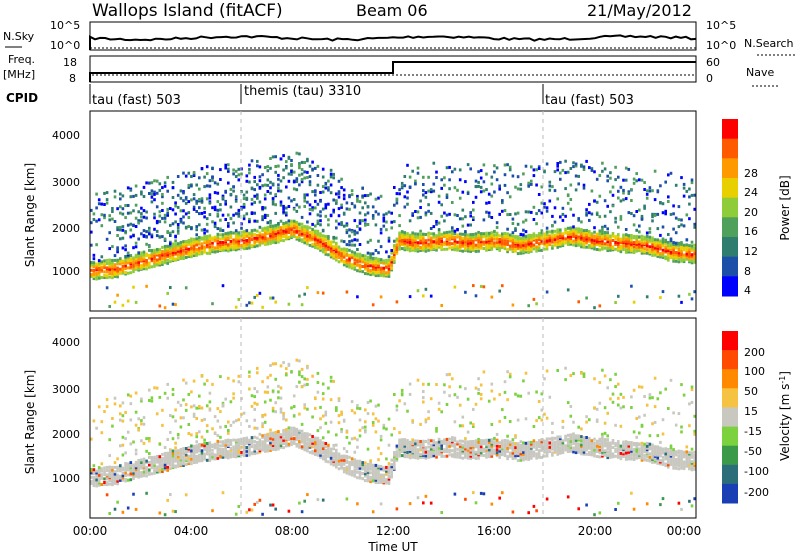  Describe the element at coordinates (730, 148) in the screenshot. I see `power-colorbar-swatch` at that location.